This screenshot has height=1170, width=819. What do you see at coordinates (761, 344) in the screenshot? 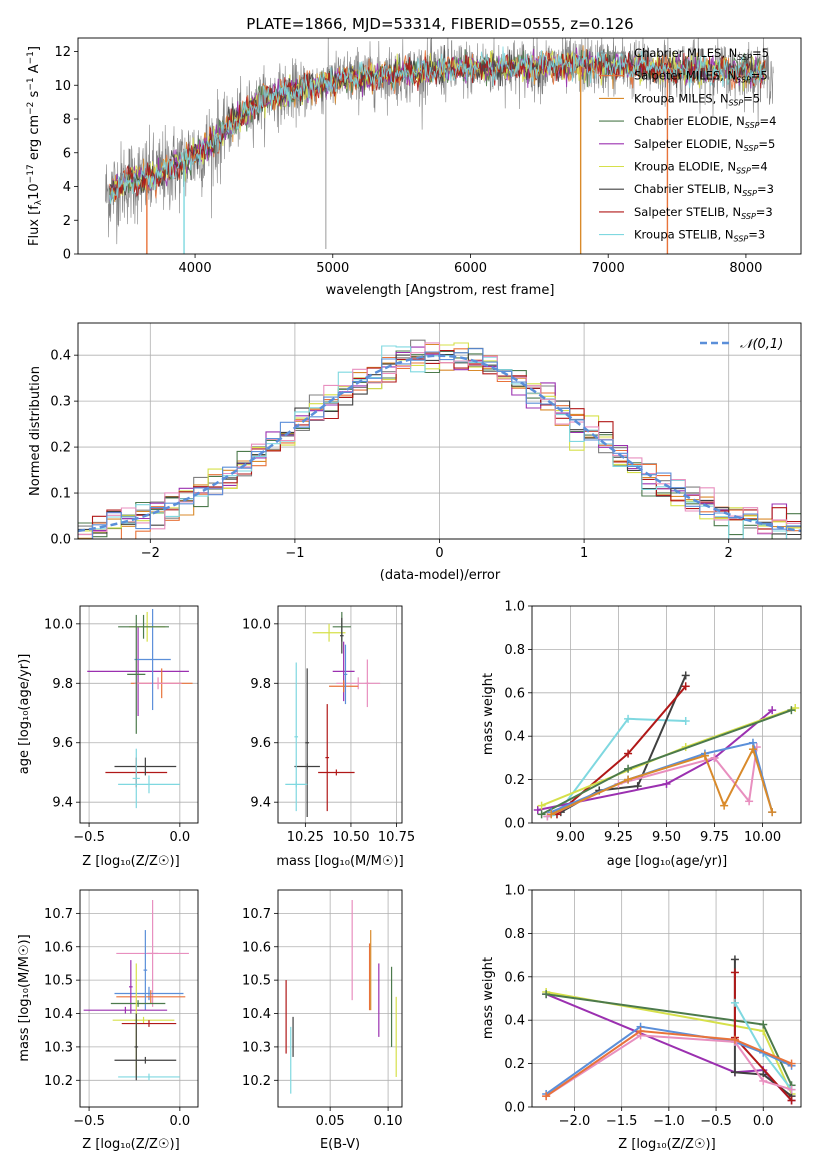
I see `normal-legend-label: 𝒩(0,1)` at bounding box center [761, 344].